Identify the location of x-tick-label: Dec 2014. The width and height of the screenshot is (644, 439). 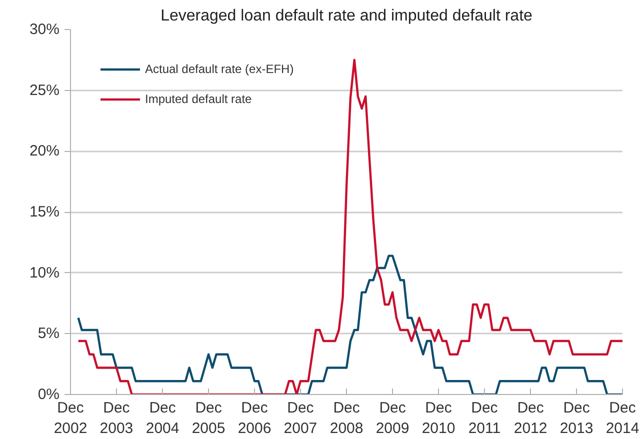
(623, 418).